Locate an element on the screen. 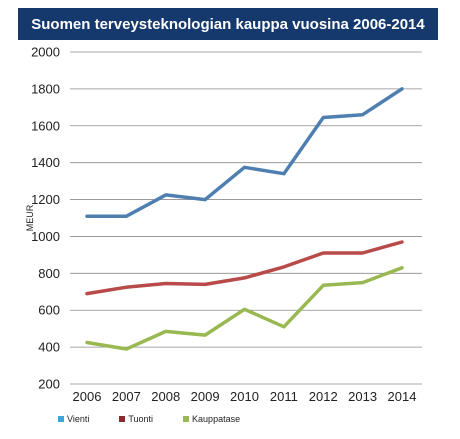 This screenshot has height=439, width=460. y-axis-ticks: 200 400 600 800 1000 1200 1400 1600 1800 2000 is located at coordinates (45, 218).